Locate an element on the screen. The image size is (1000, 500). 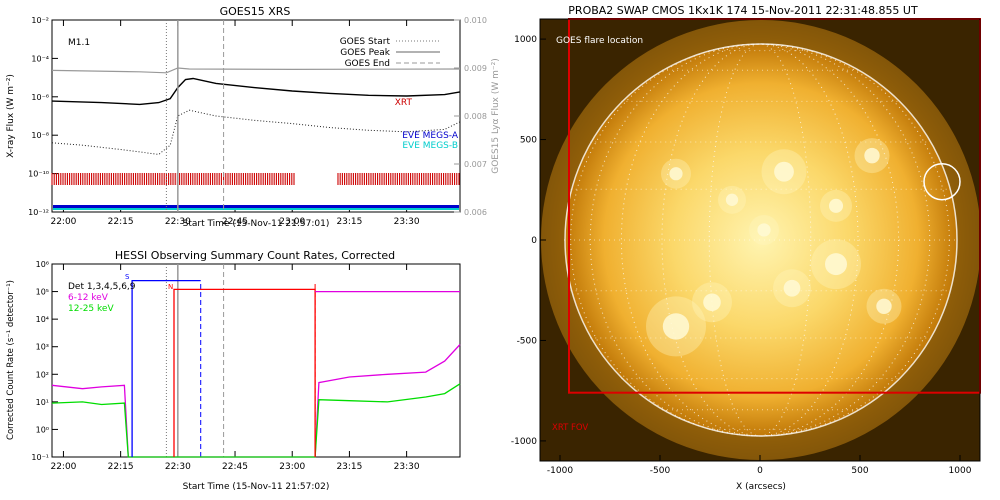
active-regions is located at coordinates (774, 247).